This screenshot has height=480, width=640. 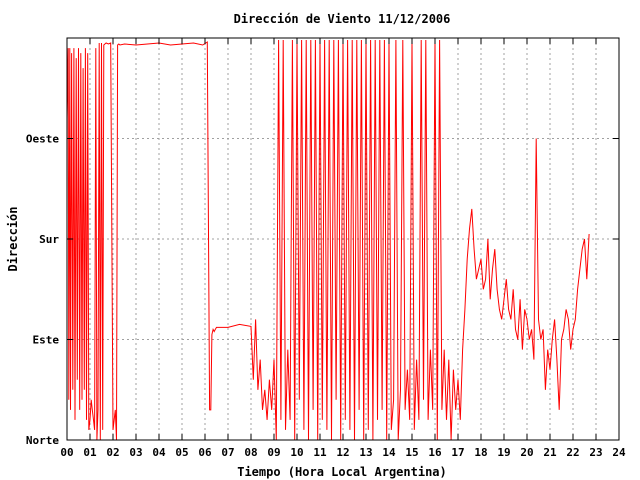 I want to click on x-tick-label: 10, so click(x=296, y=452).